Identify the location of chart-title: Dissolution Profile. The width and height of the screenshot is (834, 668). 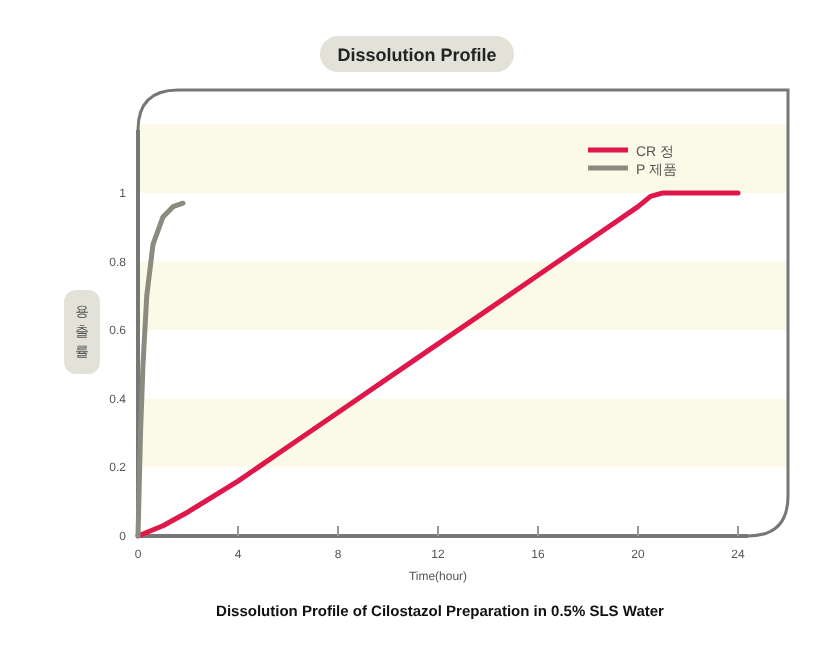
(417, 55).